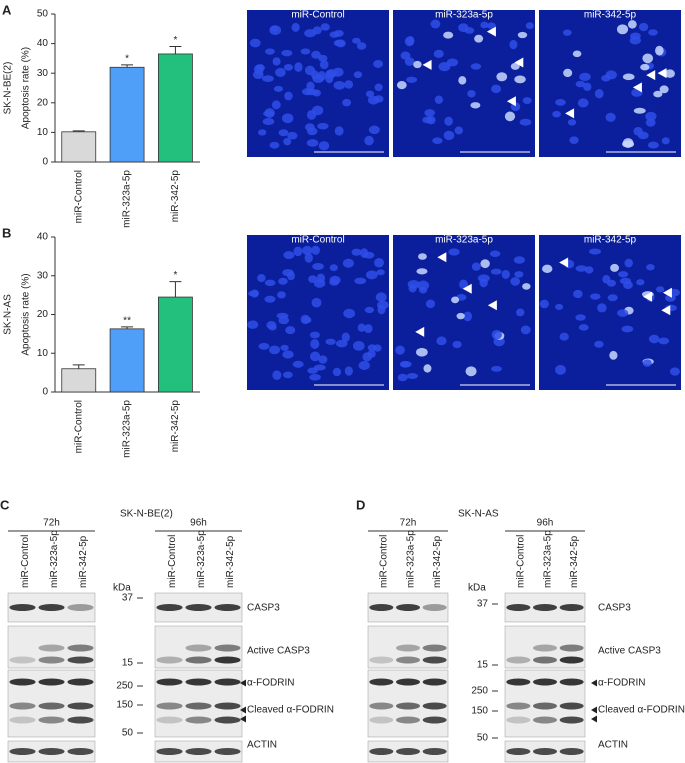  What do you see at coordinates (317, 240) in the screenshot?
I see `micrograph-label: miR-Control` at bounding box center [317, 240].